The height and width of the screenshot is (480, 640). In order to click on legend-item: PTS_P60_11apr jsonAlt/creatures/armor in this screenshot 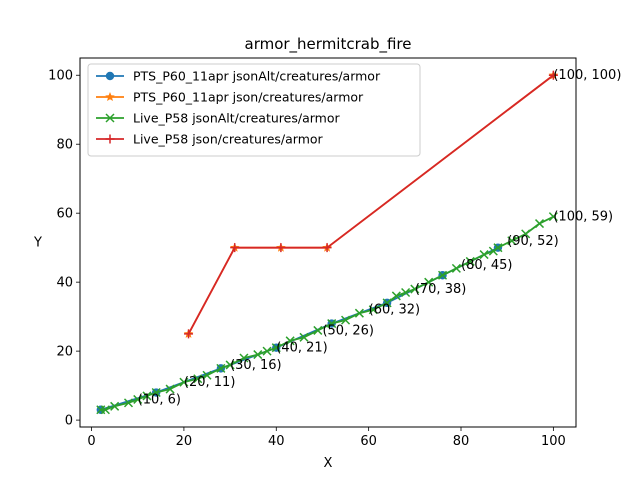, I will do `click(238, 76)`.